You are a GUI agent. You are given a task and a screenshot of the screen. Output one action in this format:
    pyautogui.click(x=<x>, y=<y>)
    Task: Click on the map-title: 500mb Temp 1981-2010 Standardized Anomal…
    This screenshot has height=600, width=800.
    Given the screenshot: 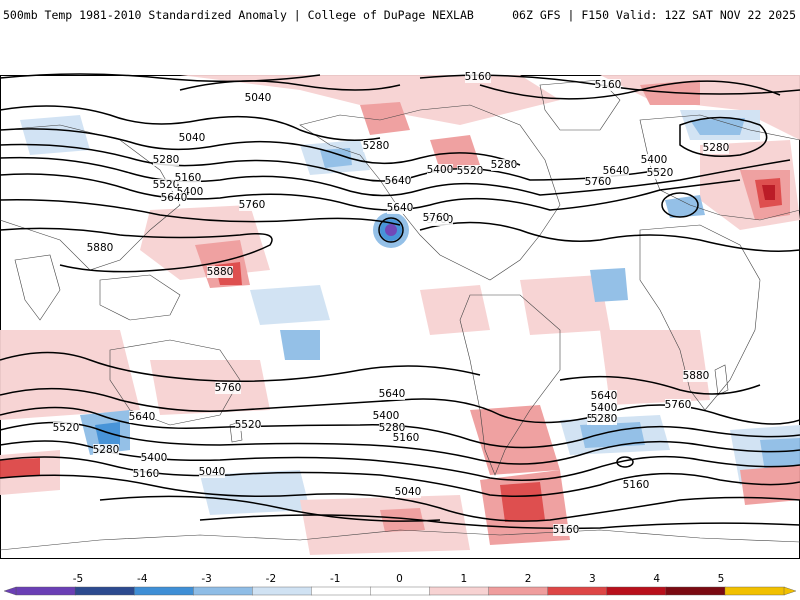 What is the action you would take?
    pyautogui.click(x=238, y=15)
    